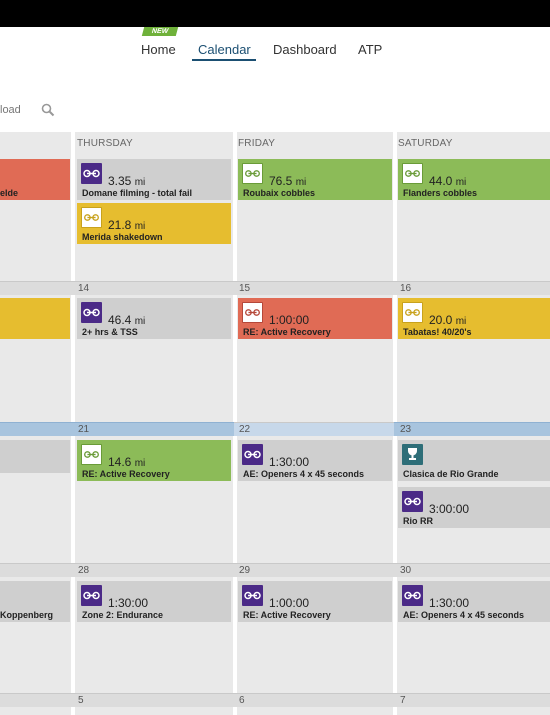 The width and height of the screenshot is (550, 715). What do you see at coordinates (127, 320) in the screenshot?
I see `workout-value: 46.4 mi` at bounding box center [127, 320].